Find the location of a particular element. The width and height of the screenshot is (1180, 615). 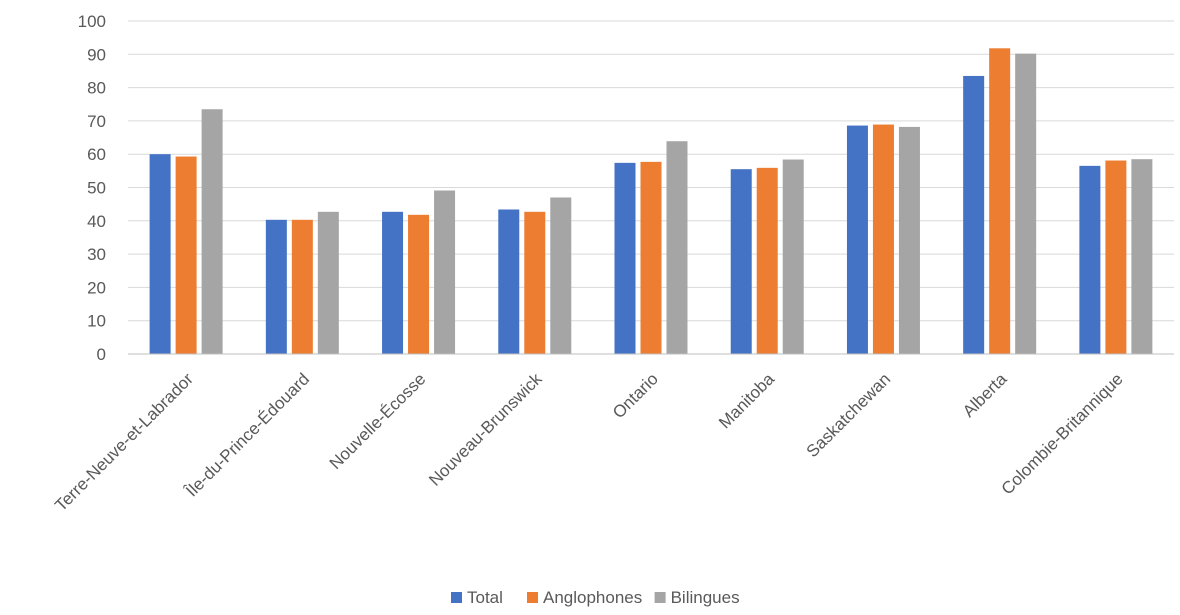

category-label: Ontario is located at coordinates (635, 395).